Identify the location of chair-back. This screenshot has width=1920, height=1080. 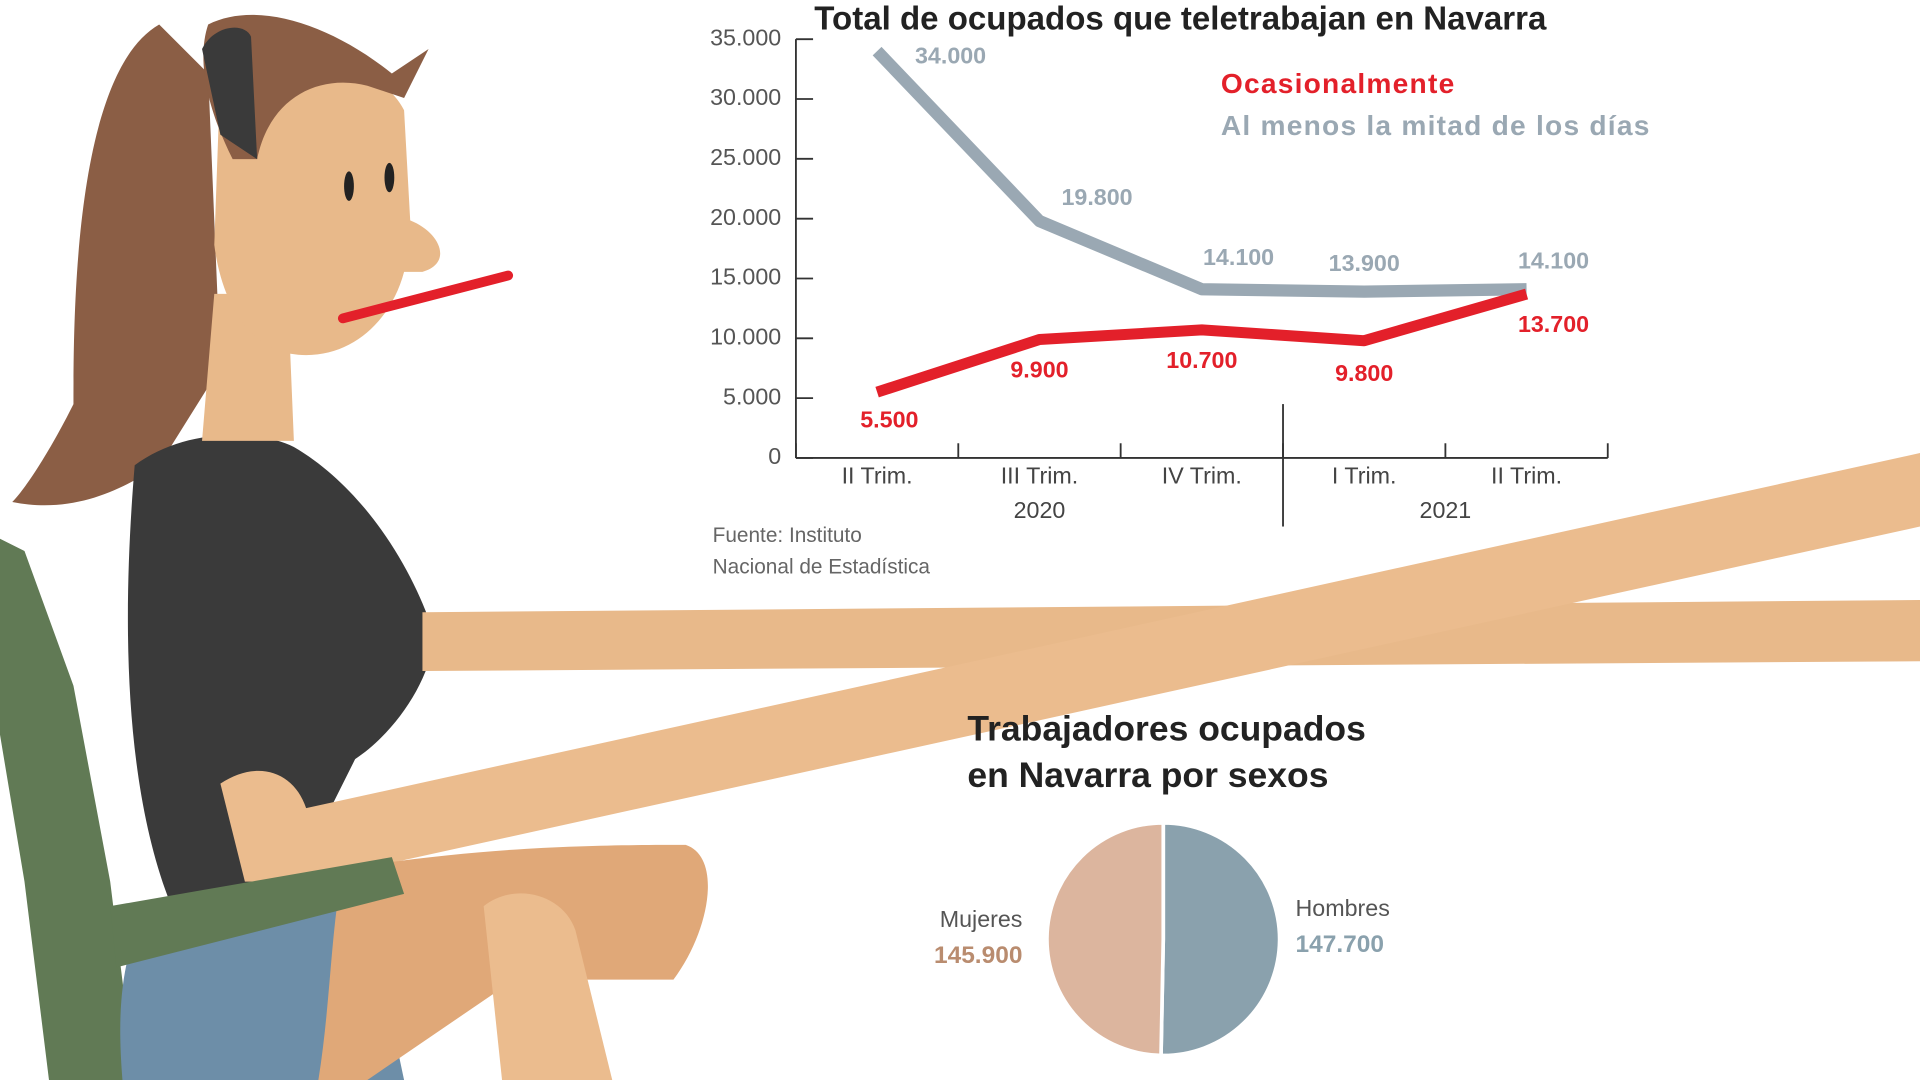
(67, 809).